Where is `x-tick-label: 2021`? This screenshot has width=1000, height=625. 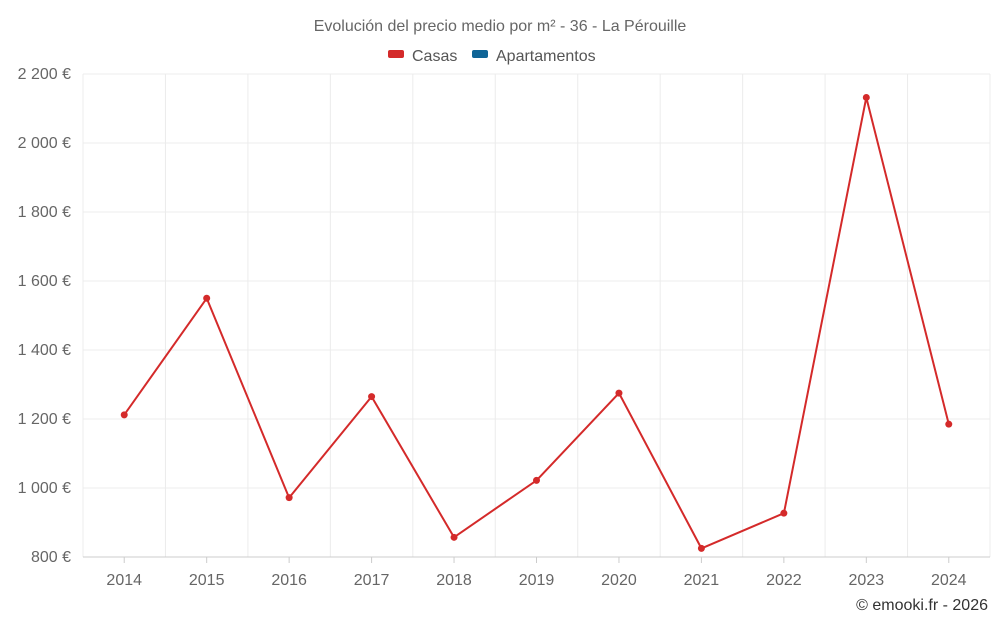 x-tick-label: 2021 is located at coordinates (702, 580).